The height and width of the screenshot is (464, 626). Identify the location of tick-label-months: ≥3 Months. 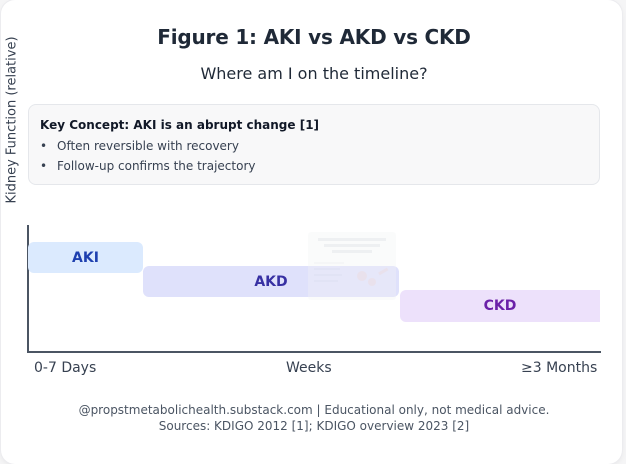
(559, 368).